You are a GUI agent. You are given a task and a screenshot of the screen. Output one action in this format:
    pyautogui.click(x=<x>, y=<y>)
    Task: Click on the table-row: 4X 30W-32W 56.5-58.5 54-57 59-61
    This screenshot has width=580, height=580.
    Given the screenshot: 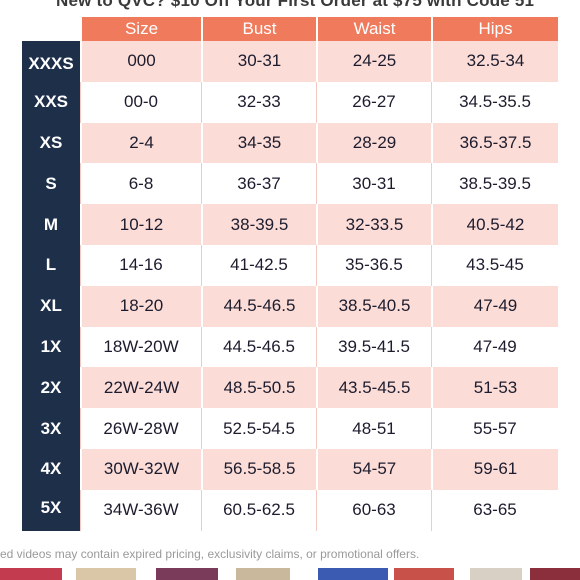 What is the action you would take?
    pyautogui.click(x=290, y=469)
    